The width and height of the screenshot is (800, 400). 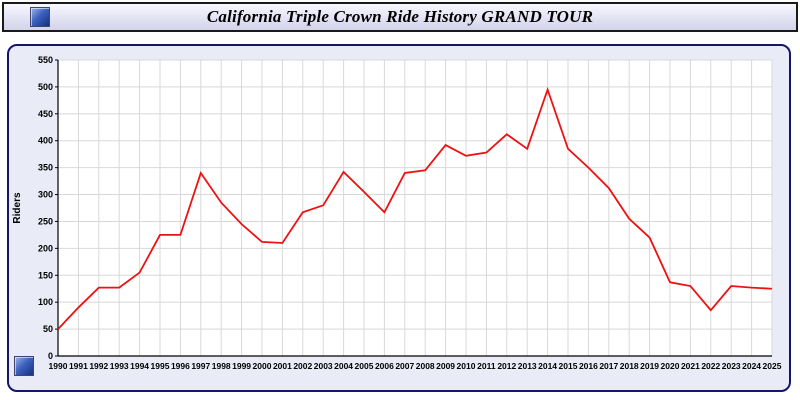 I want to click on svg-text: 2020, so click(x=670, y=366).